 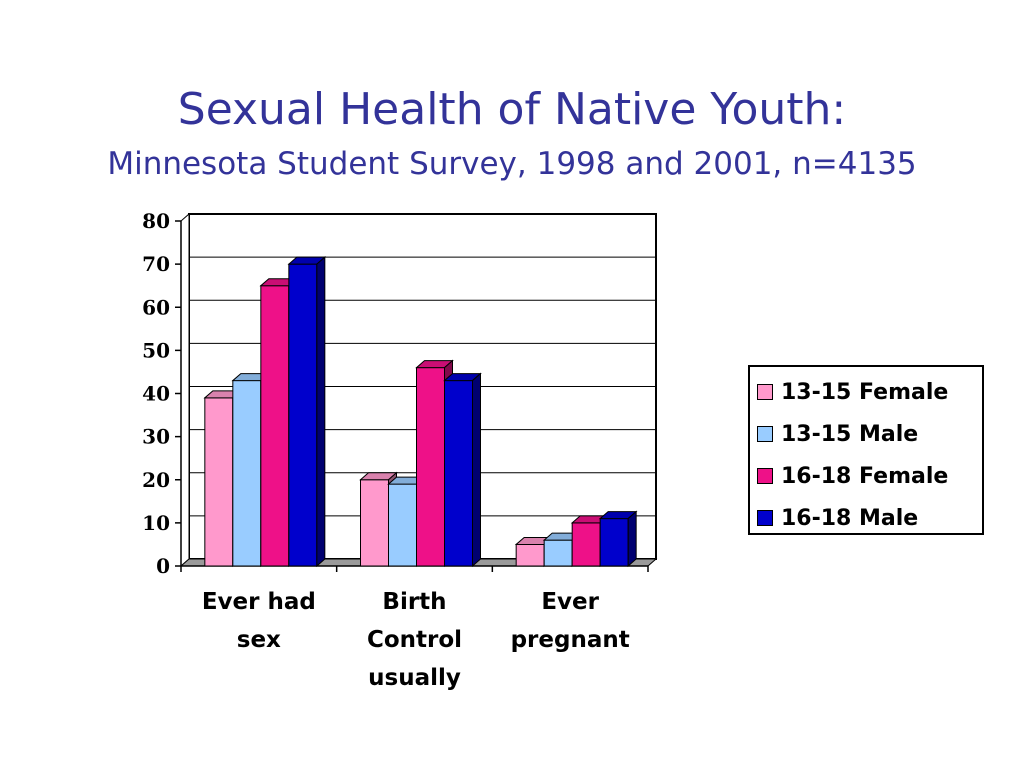 What do you see at coordinates (156, 394) in the screenshot?
I see `y-tick-label: 40` at bounding box center [156, 394].